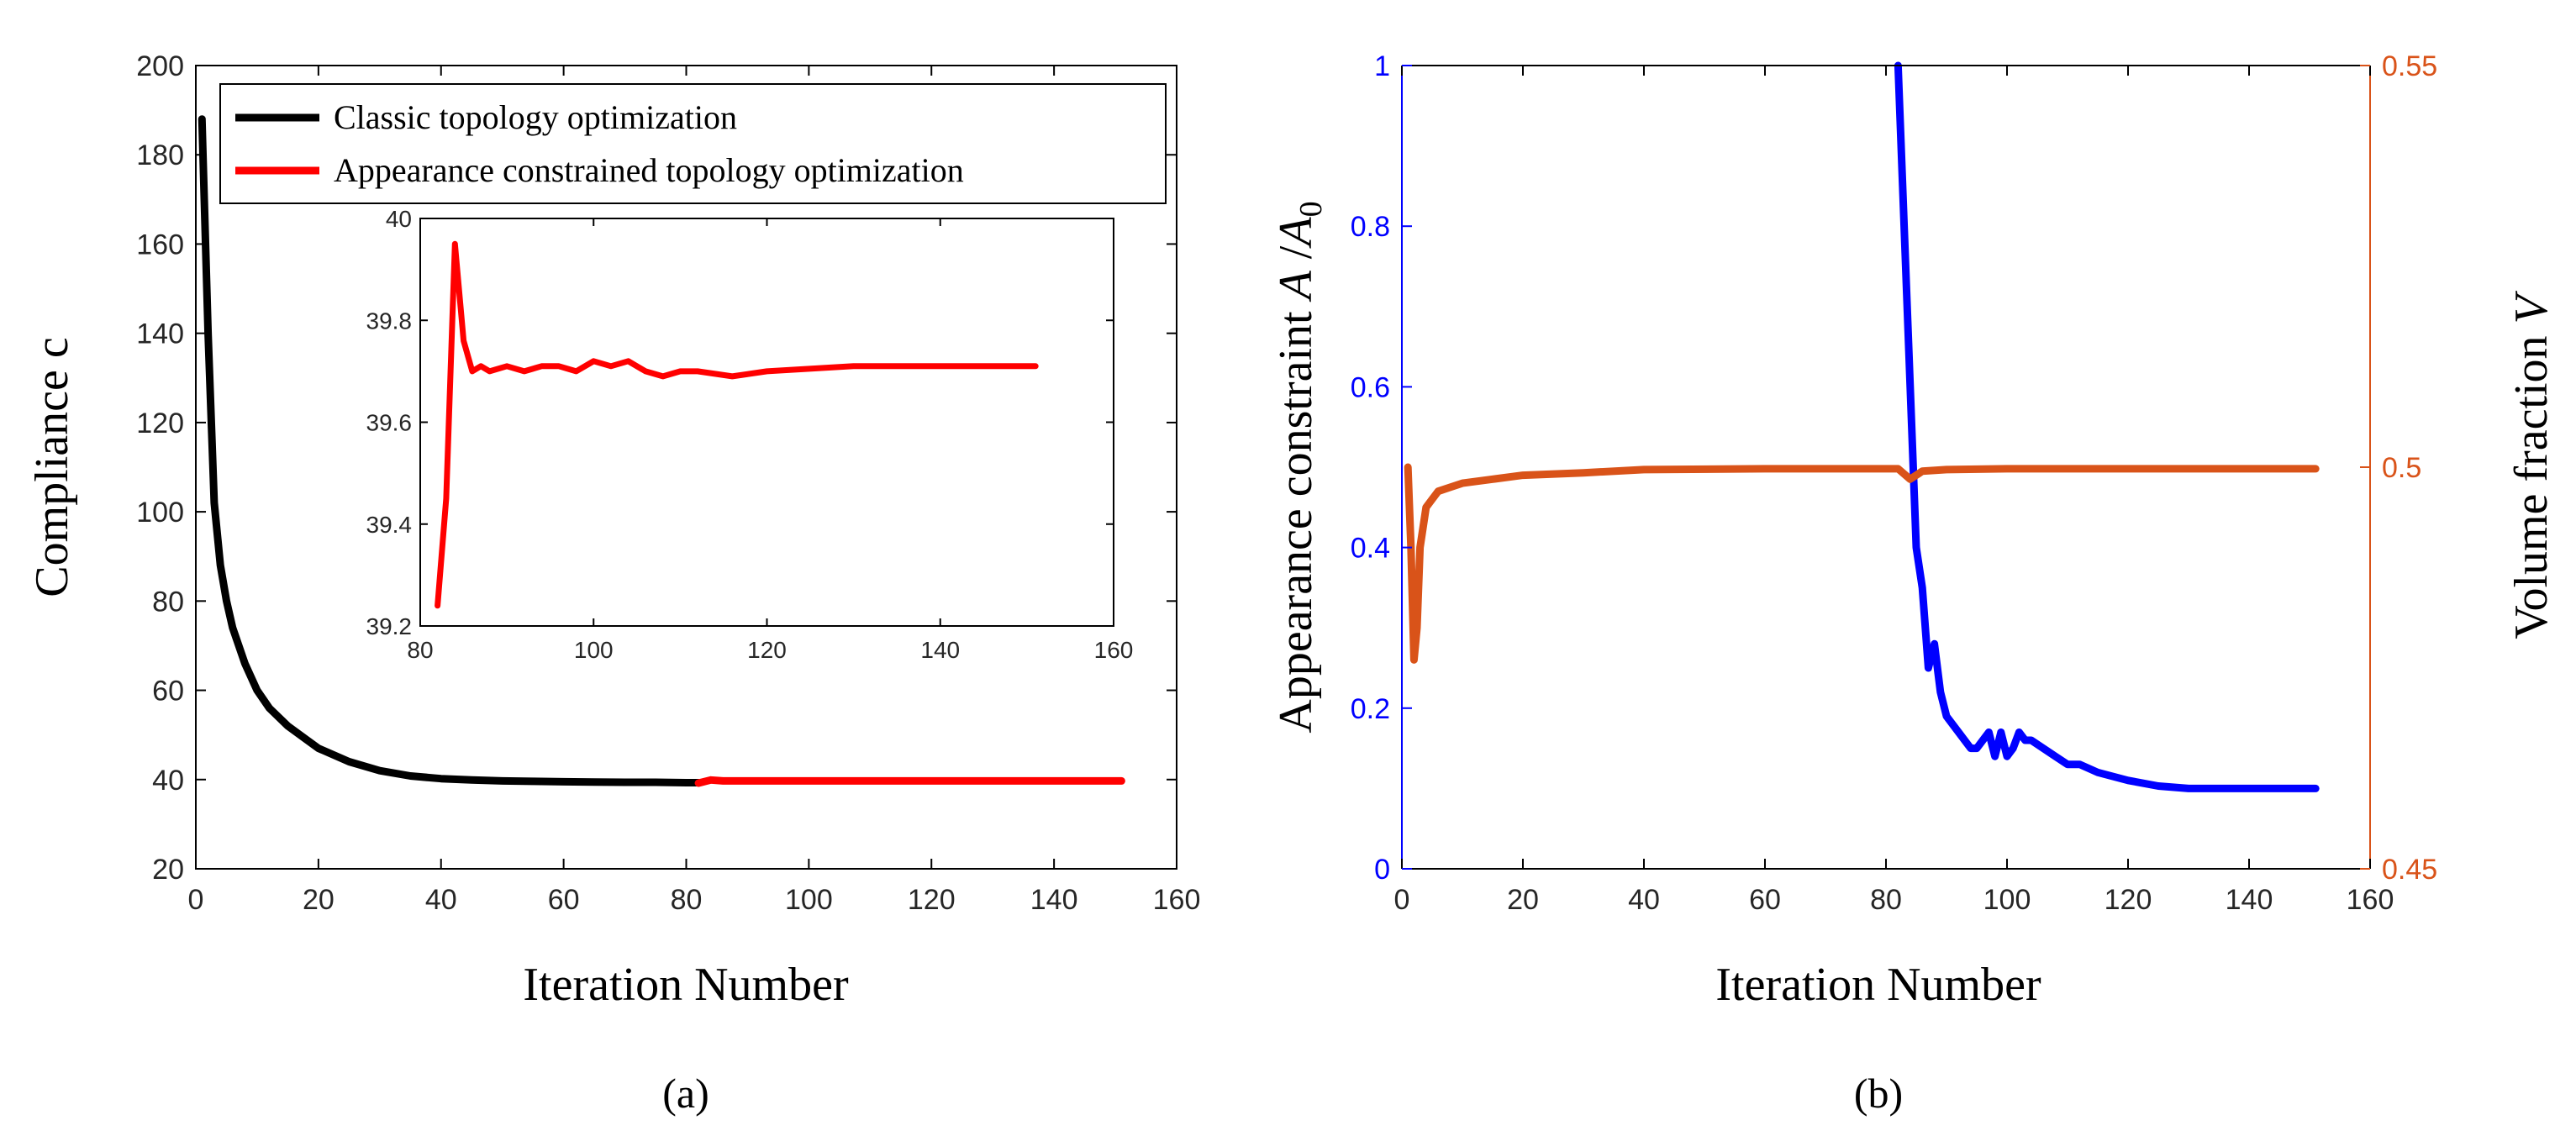 Image resolution: width=2576 pixels, height=1136 pixels. Describe the element at coordinates (168, 691) in the screenshot. I see `y-tick-label: 60` at that location.